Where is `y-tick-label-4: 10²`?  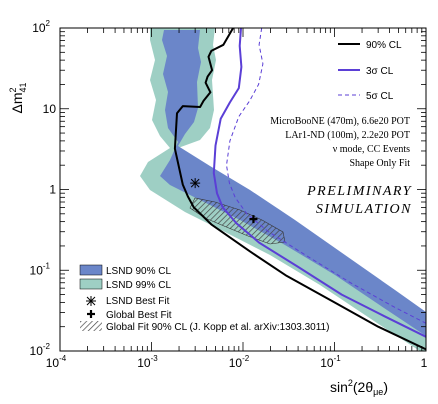 y-tick-label-4: 10² is located at coordinates (41, 27).